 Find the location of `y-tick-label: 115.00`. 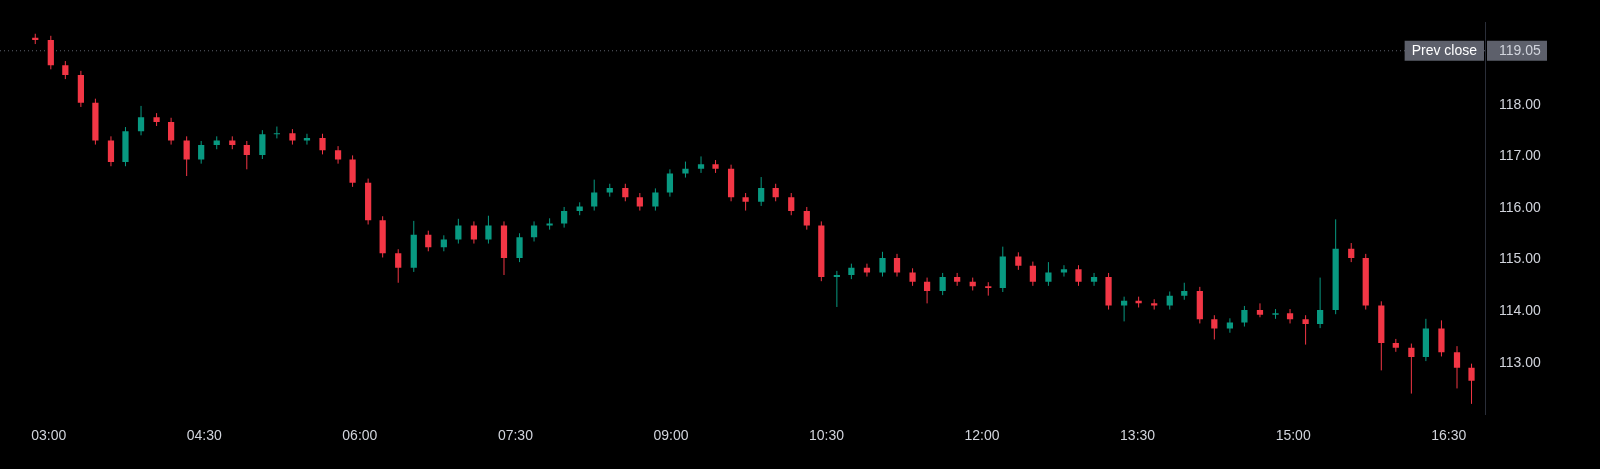

y-tick-label: 115.00 is located at coordinates (1520, 258).